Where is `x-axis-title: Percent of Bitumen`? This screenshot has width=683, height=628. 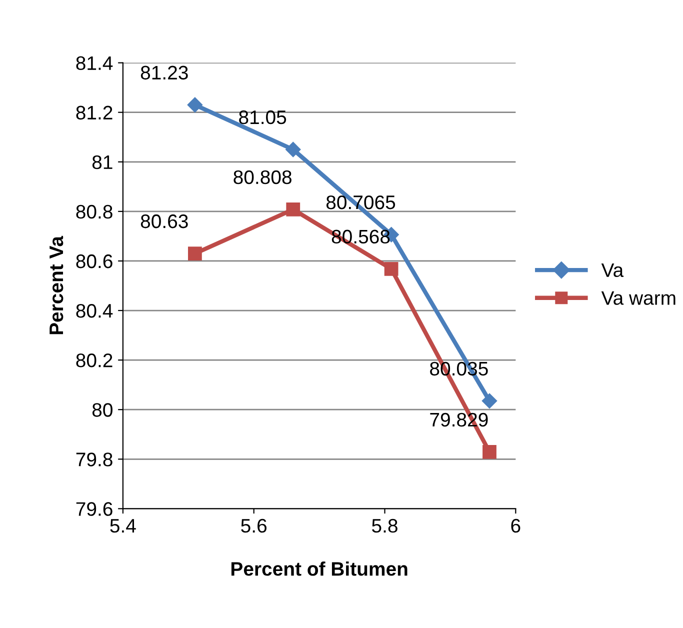
x-axis-title: Percent of Bitumen is located at coordinates (319, 569).